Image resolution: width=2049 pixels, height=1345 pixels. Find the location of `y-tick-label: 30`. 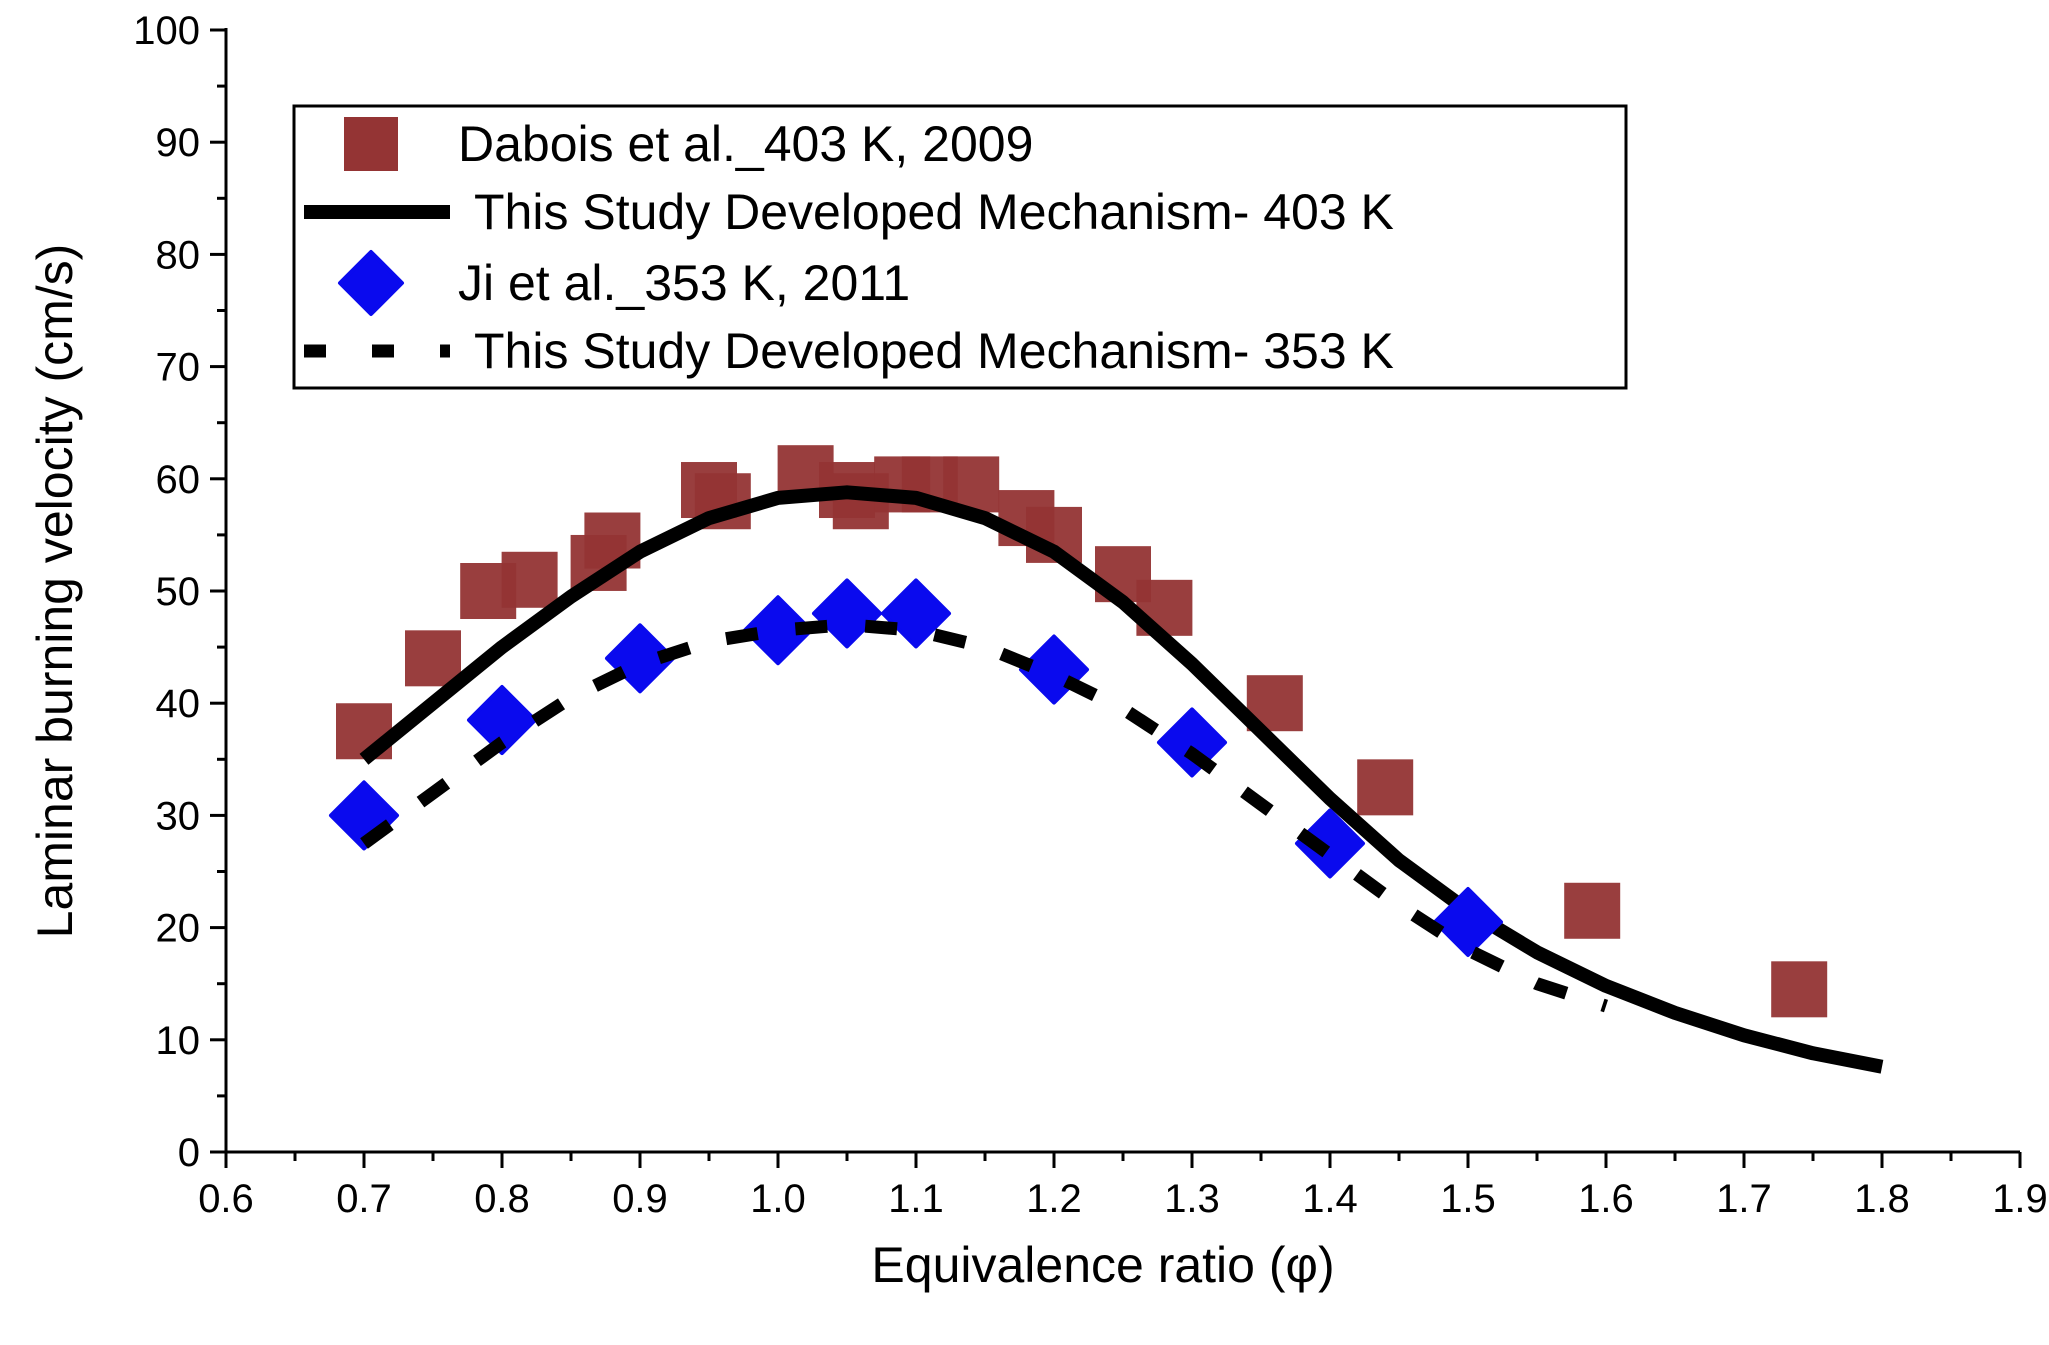

y-tick-label: 30 is located at coordinates (178, 816).